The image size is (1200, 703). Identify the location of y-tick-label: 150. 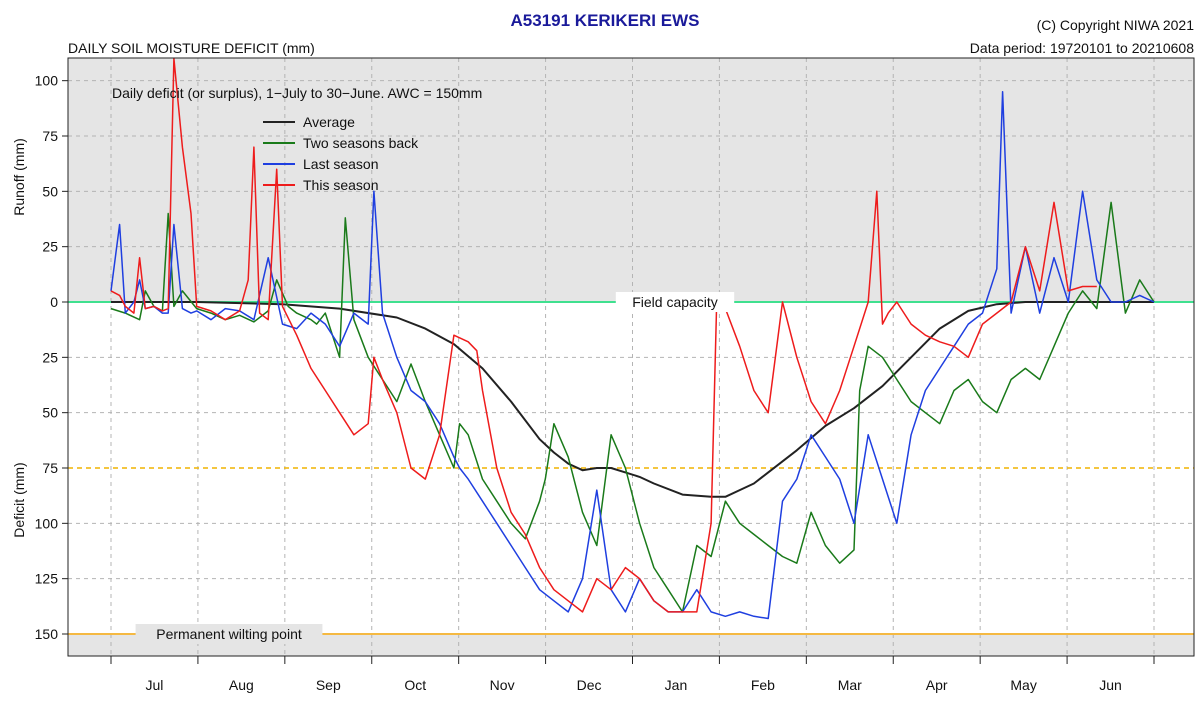
(47, 634).